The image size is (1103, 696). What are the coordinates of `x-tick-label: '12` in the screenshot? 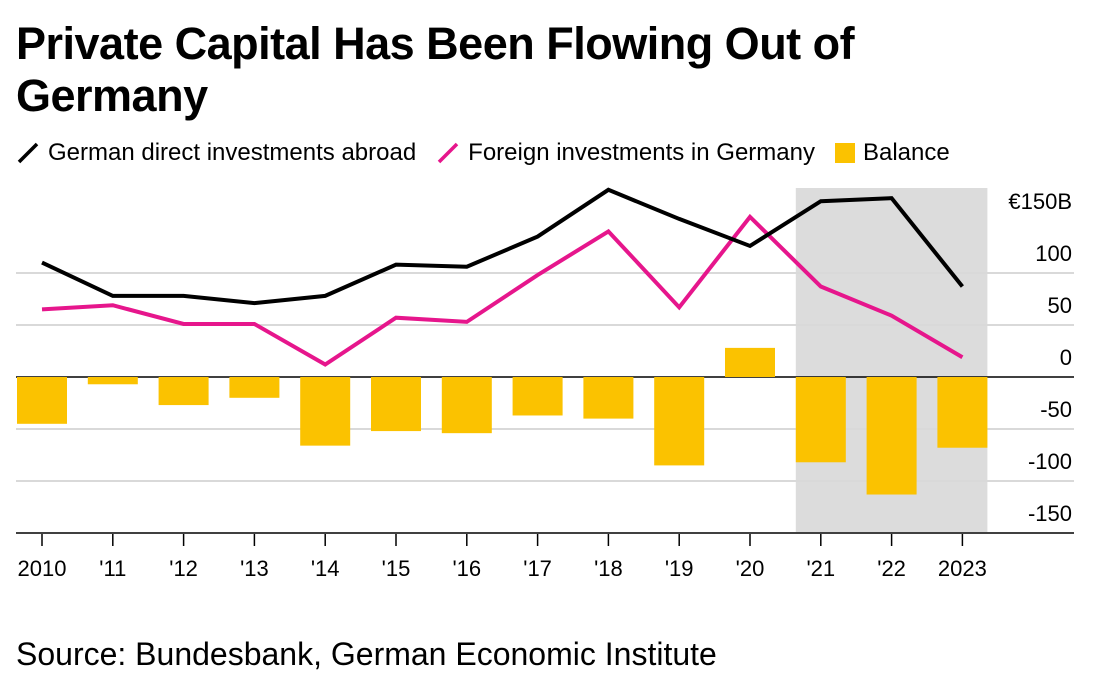 It's located at (183, 568).